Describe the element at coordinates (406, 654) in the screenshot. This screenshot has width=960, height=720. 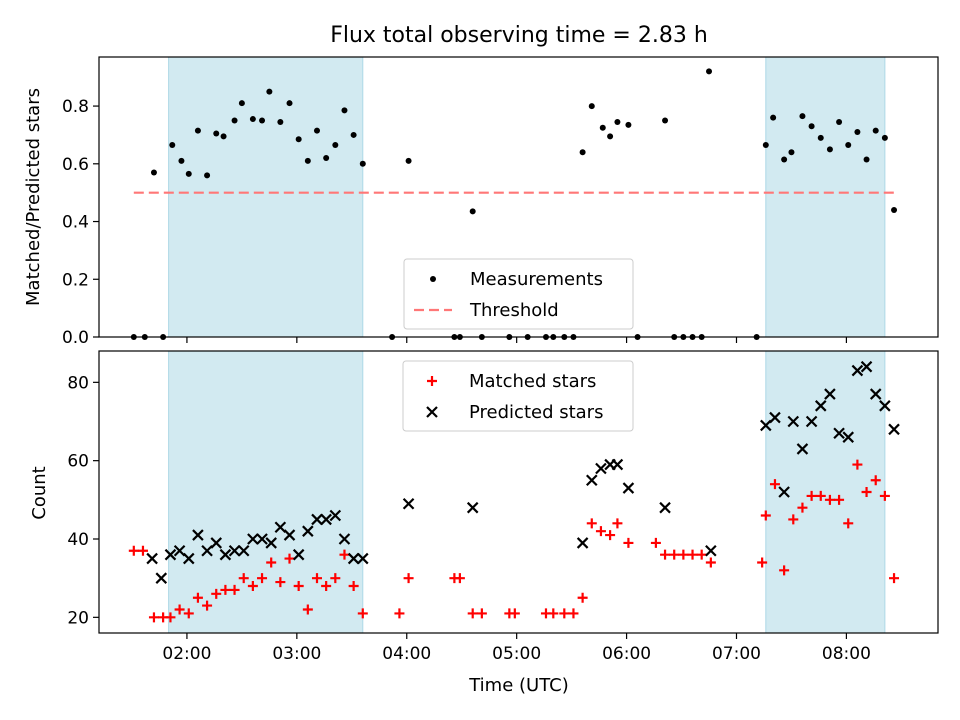
I see `x-tick-label: 04:00` at that location.